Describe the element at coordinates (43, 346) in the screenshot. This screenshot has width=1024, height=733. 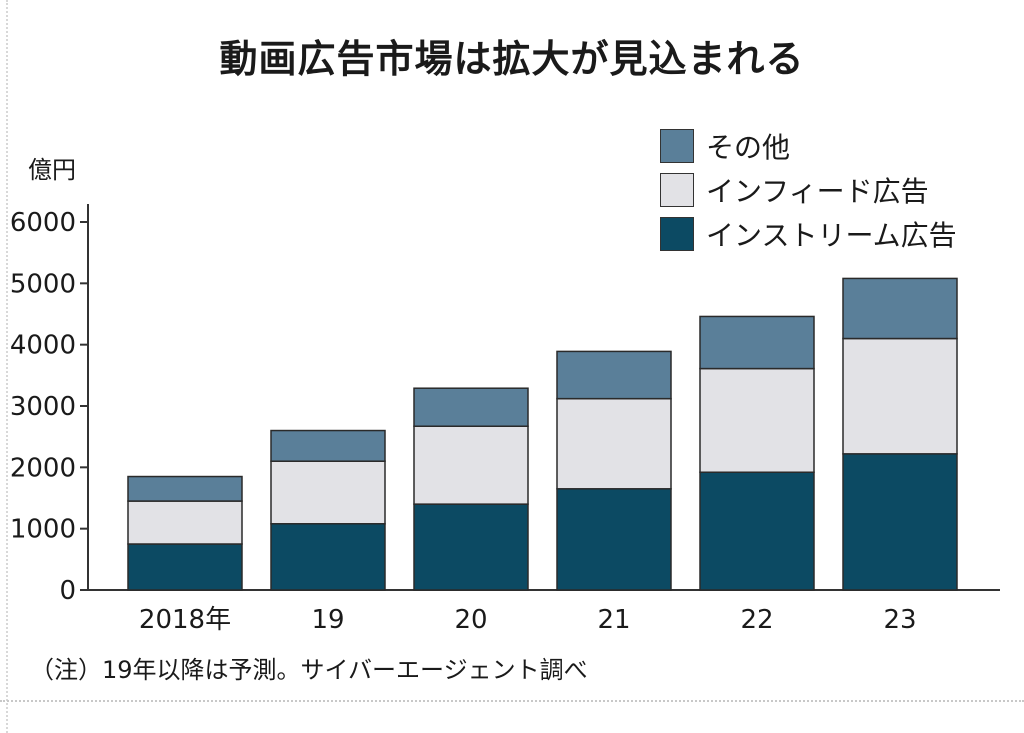
I see `y-tick-label: 4000` at that location.